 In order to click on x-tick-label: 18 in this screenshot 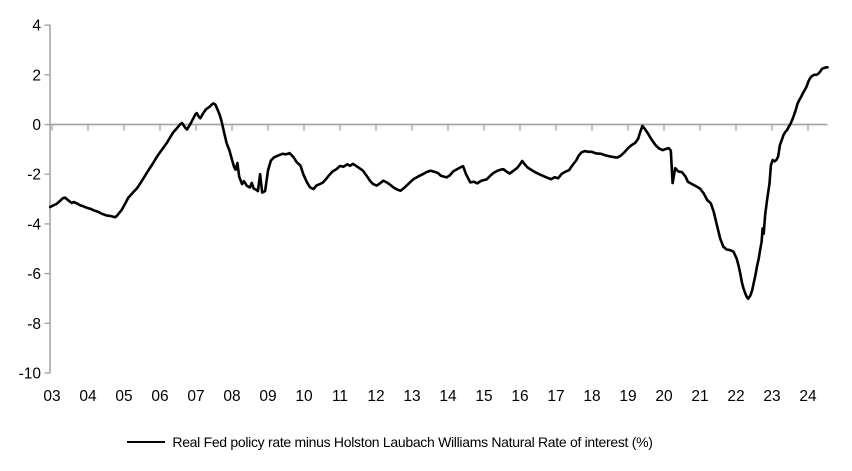, I will do `click(591, 396)`.